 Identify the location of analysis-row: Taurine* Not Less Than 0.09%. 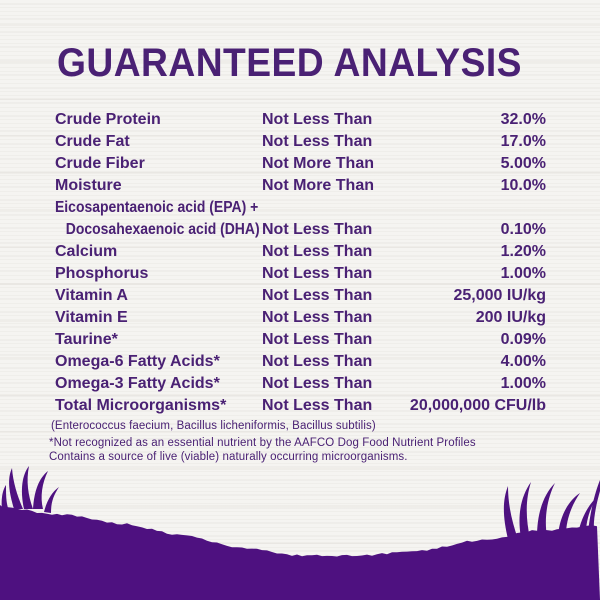
(300, 340).